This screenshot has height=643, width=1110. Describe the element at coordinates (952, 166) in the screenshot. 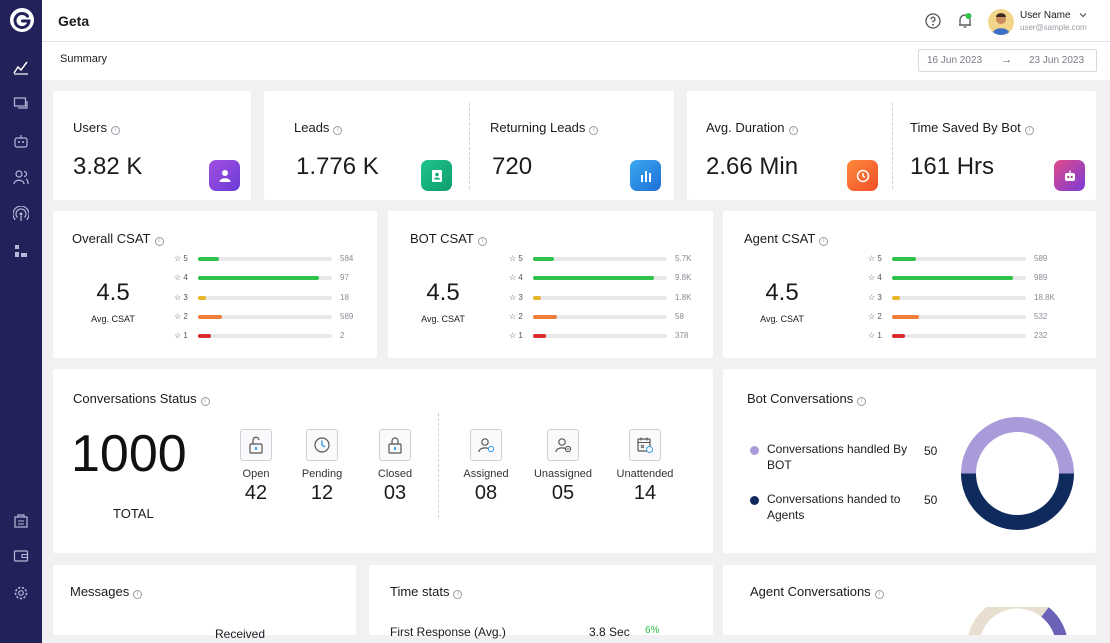

I see `time-saved-value: 161 Hrs` at that location.